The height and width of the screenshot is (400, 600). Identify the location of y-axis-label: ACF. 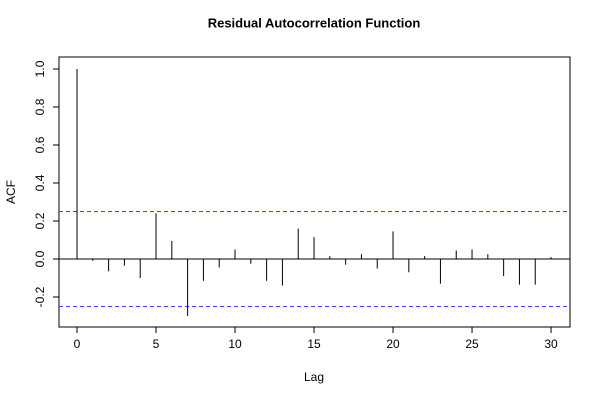
(11, 192).